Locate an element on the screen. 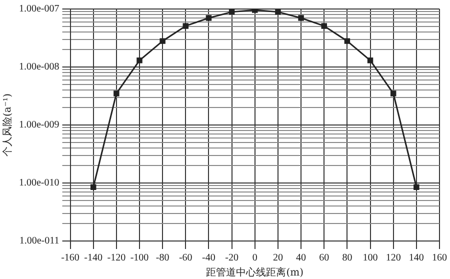  x-tick-label: -120 is located at coordinates (116, 258).